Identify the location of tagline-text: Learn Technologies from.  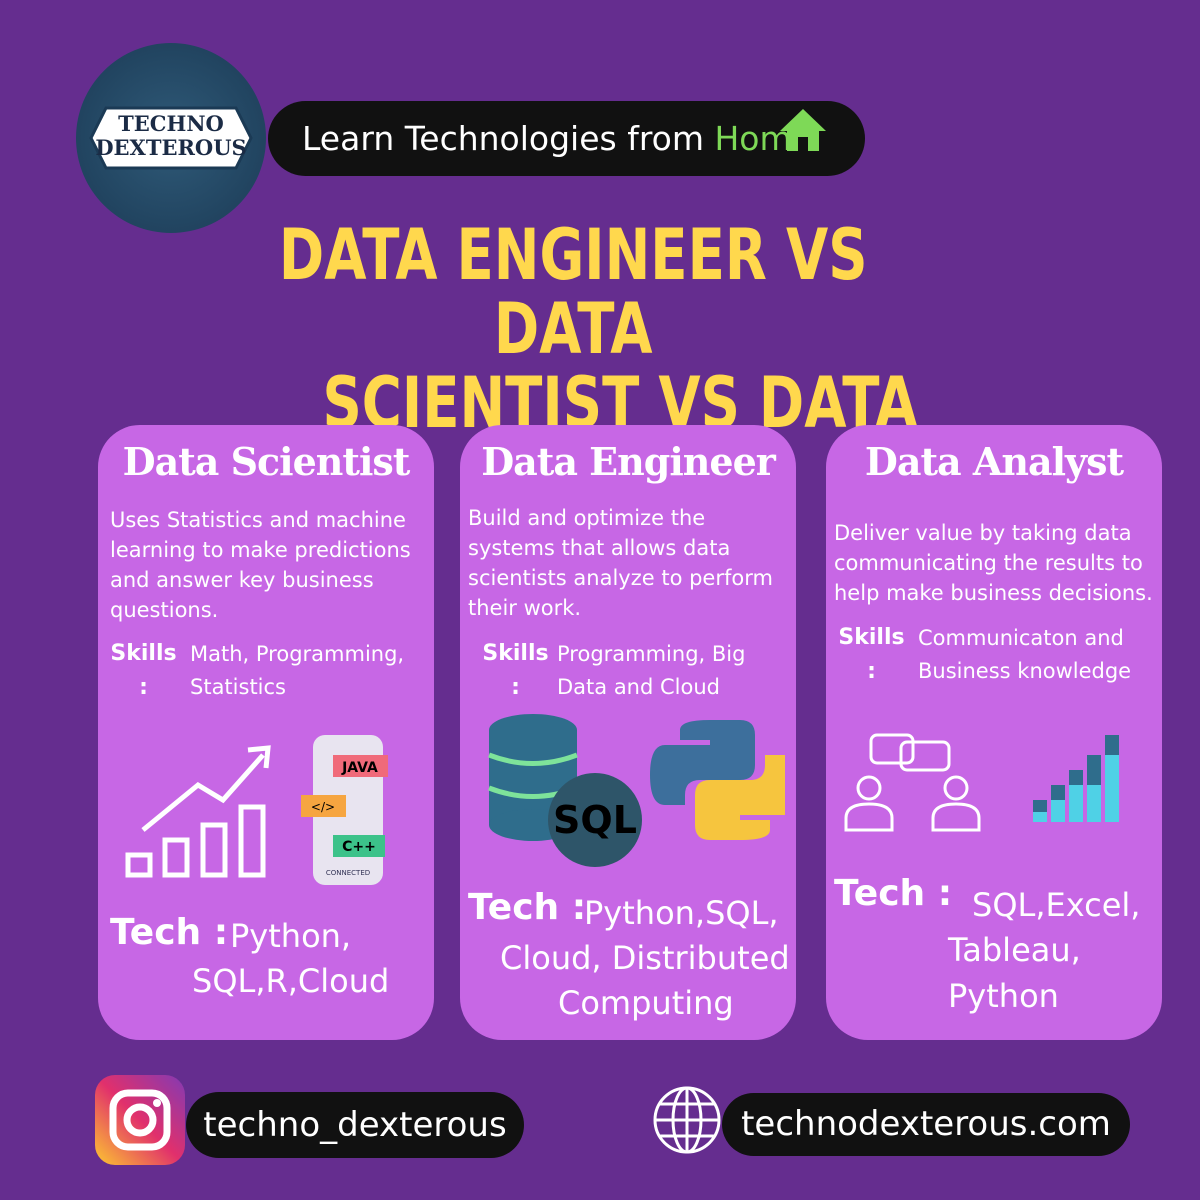
(508, 138).